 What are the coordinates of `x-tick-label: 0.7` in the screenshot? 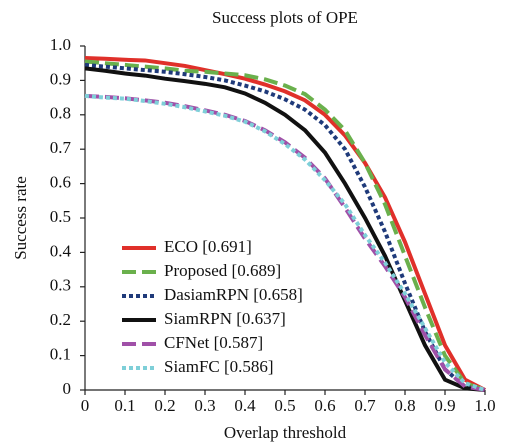 It's located at (365, 405).